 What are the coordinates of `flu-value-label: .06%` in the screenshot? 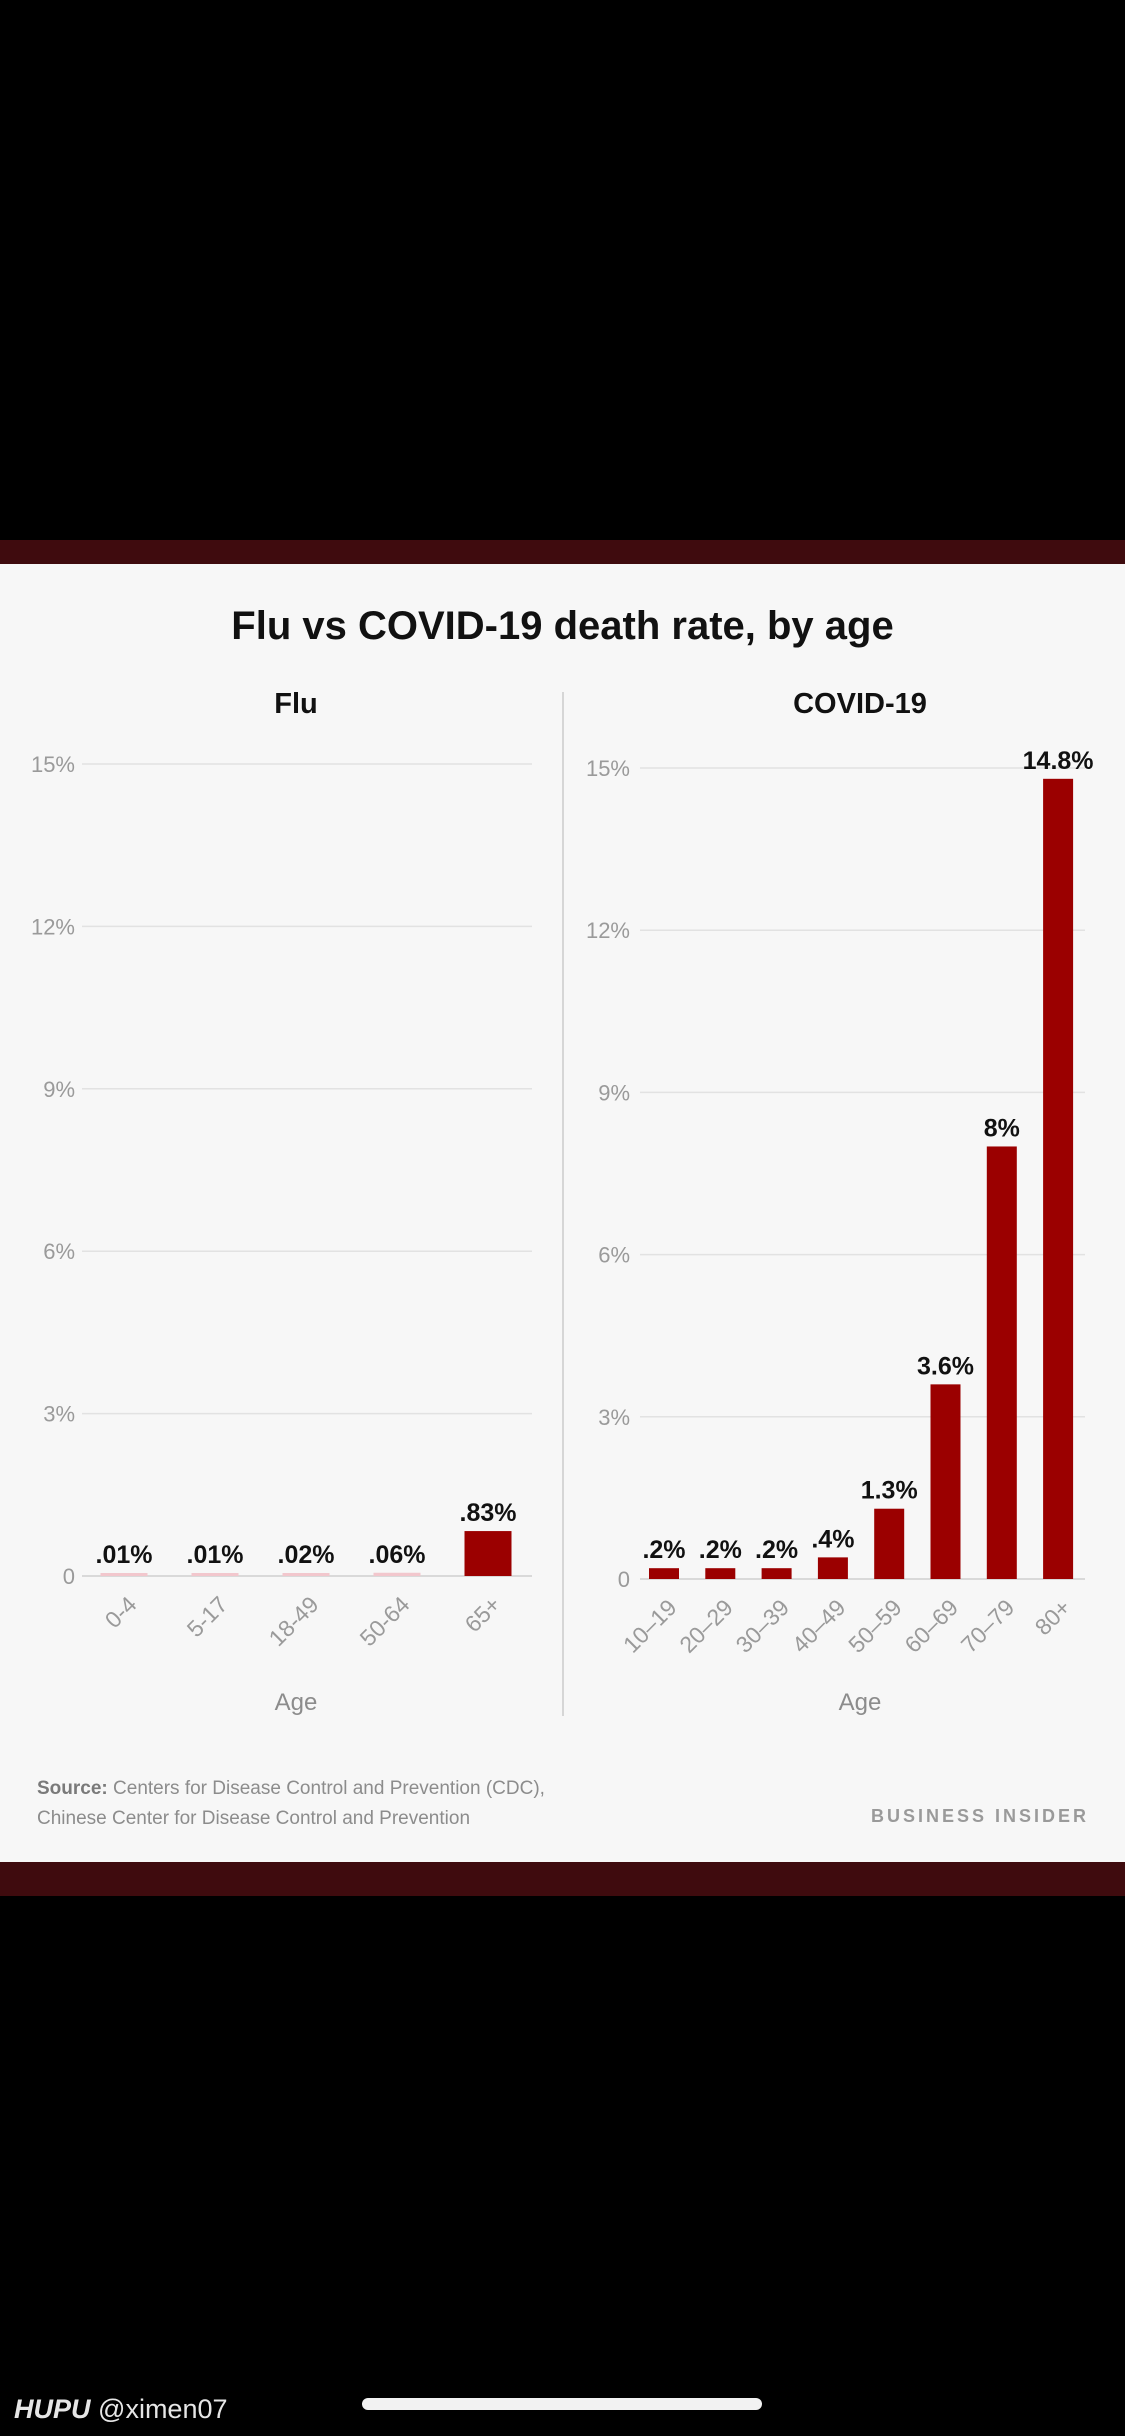 It's located at (397, 1555).